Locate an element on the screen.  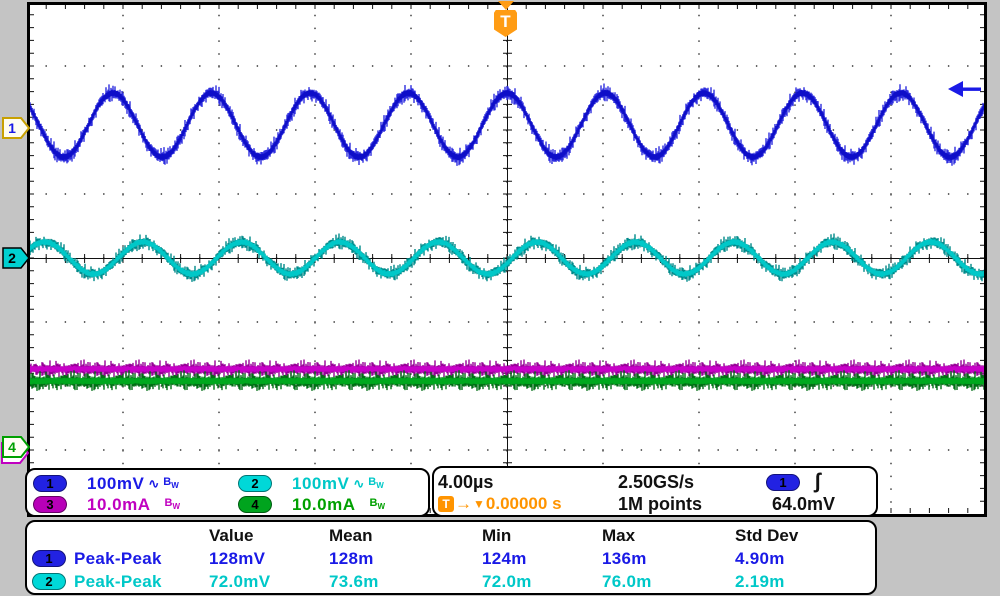
svg-text: 4 is located at coordinates (12, 447).